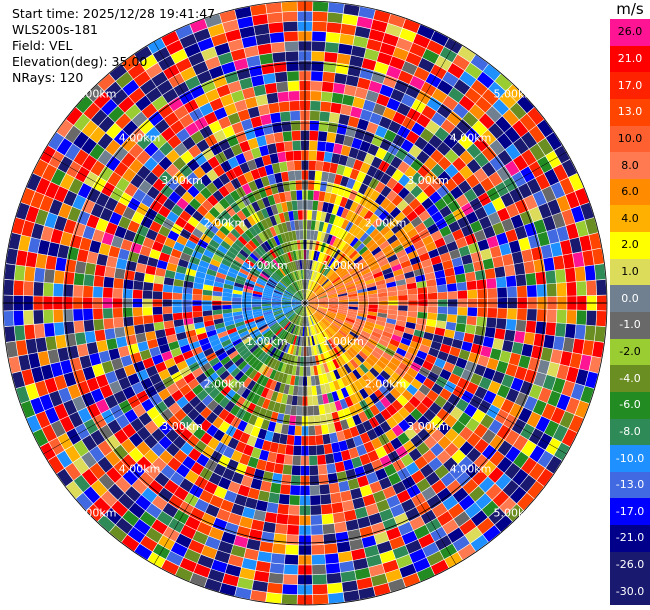  Describe the element at coordinates (225, 222) in the screenshot. I see `range-ring-label: 2.00km` at that location.